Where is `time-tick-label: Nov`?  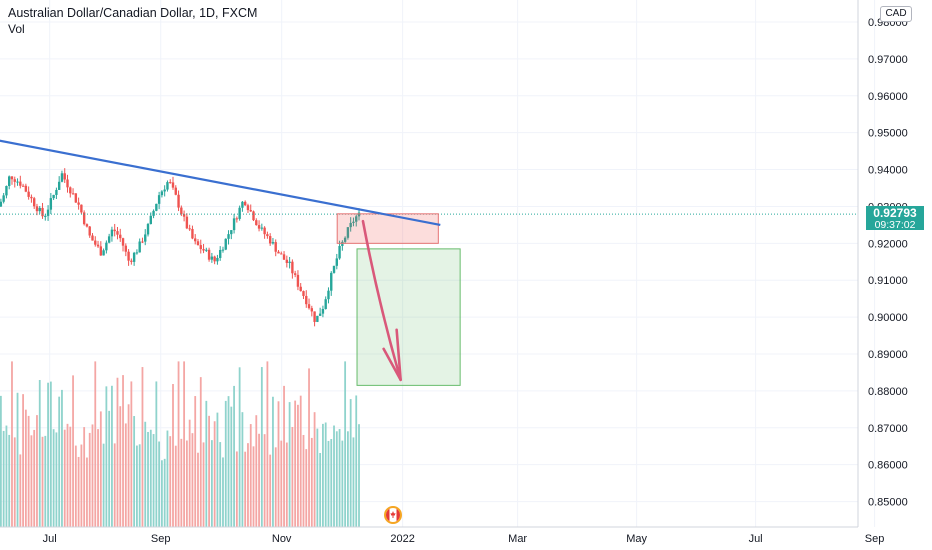 time-tick-label: Nov is located at coordinates (282, 539).